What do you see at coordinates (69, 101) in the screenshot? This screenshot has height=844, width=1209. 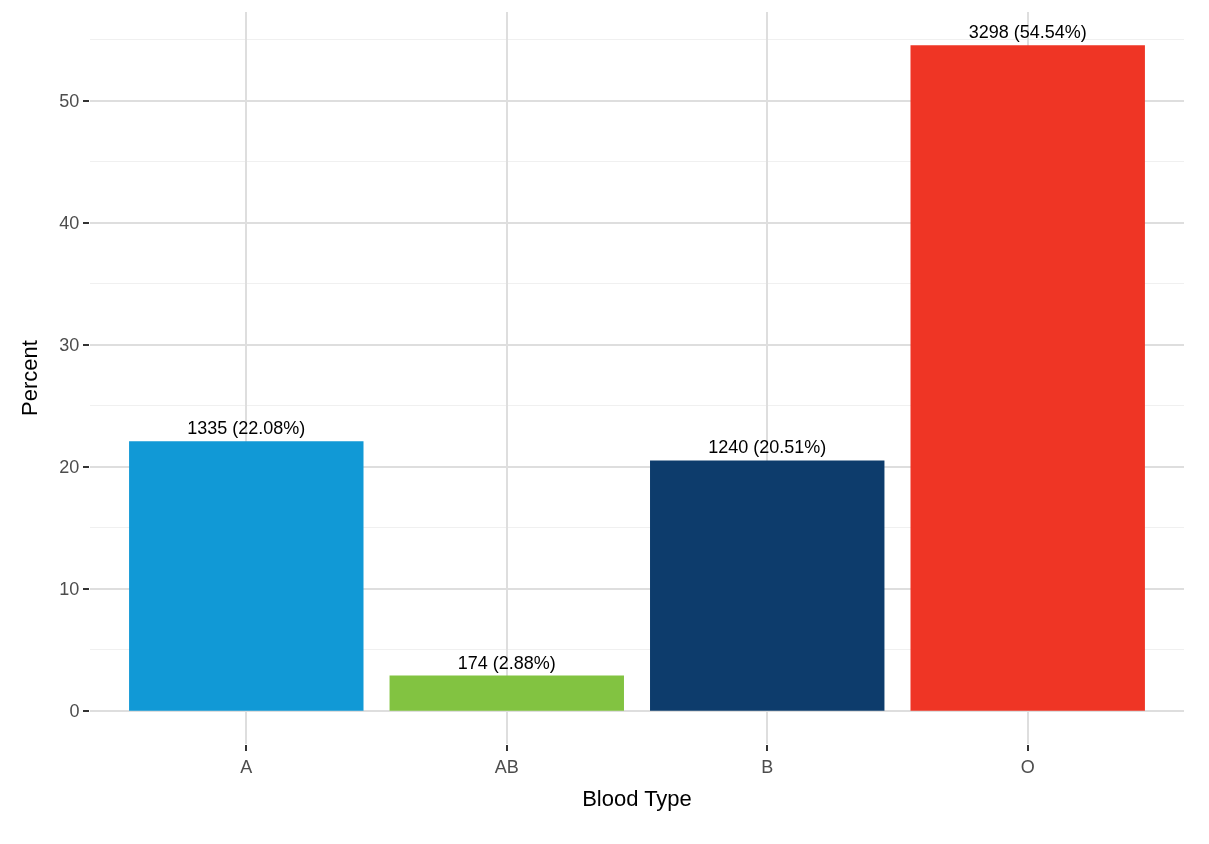 I see `y-tick-label: 50` at bounding box center [69, 101].